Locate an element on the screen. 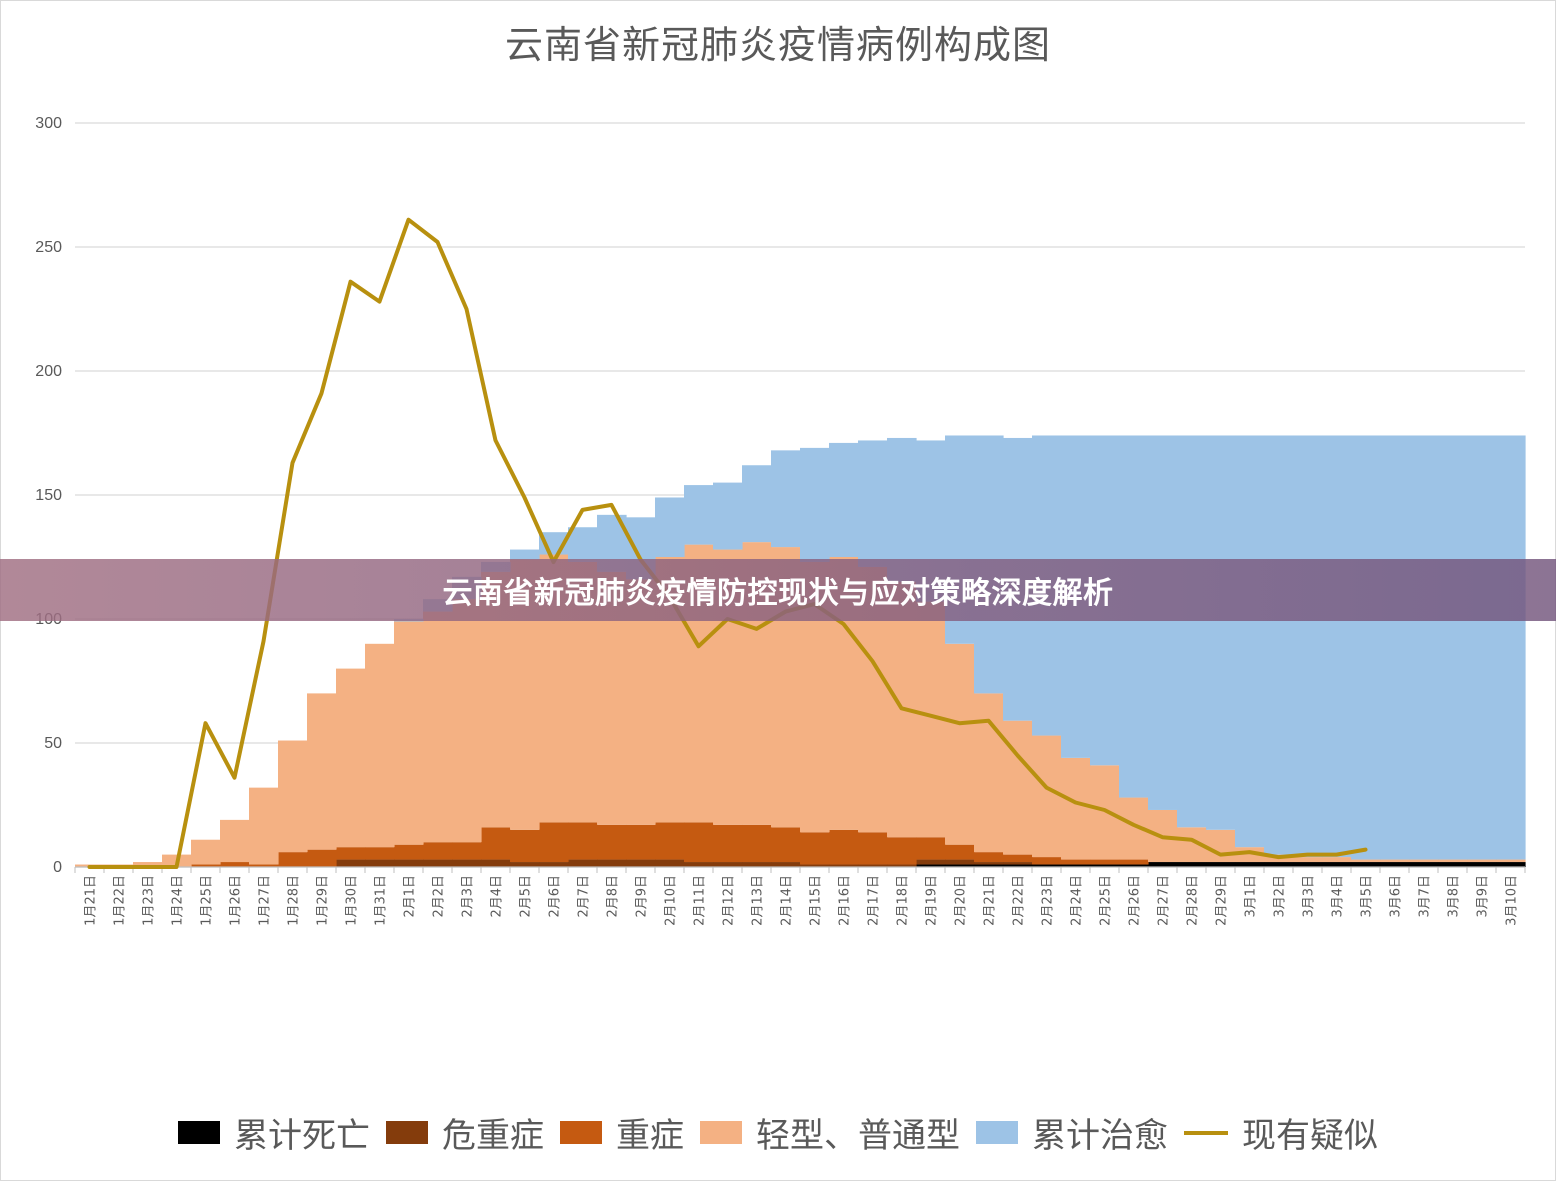 The image size is (1556, 1181). x-tick-label: 2月24日 is located at coordinates (1077, 900).